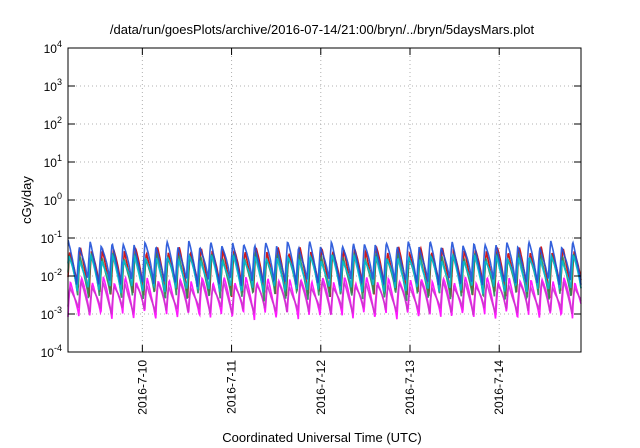 Image resolution: width=640 pixels, height=448 pixels. I want to click on y-tick-label: 10², so click(53, 123).